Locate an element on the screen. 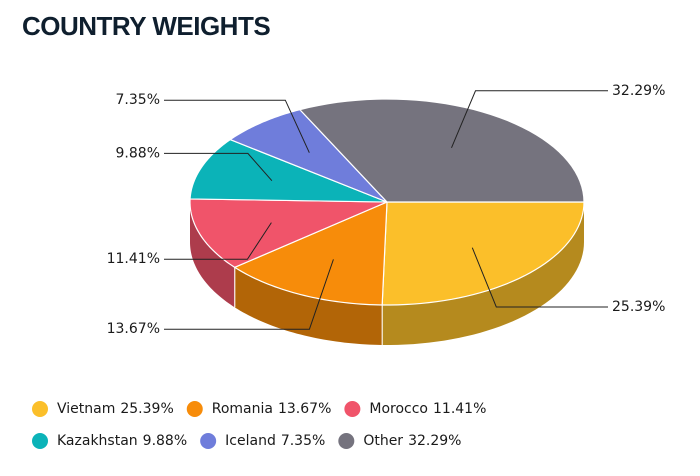 The width and height of the screenshot is (700, 476). legend-name: Romania is located at coordinates (242, 409).